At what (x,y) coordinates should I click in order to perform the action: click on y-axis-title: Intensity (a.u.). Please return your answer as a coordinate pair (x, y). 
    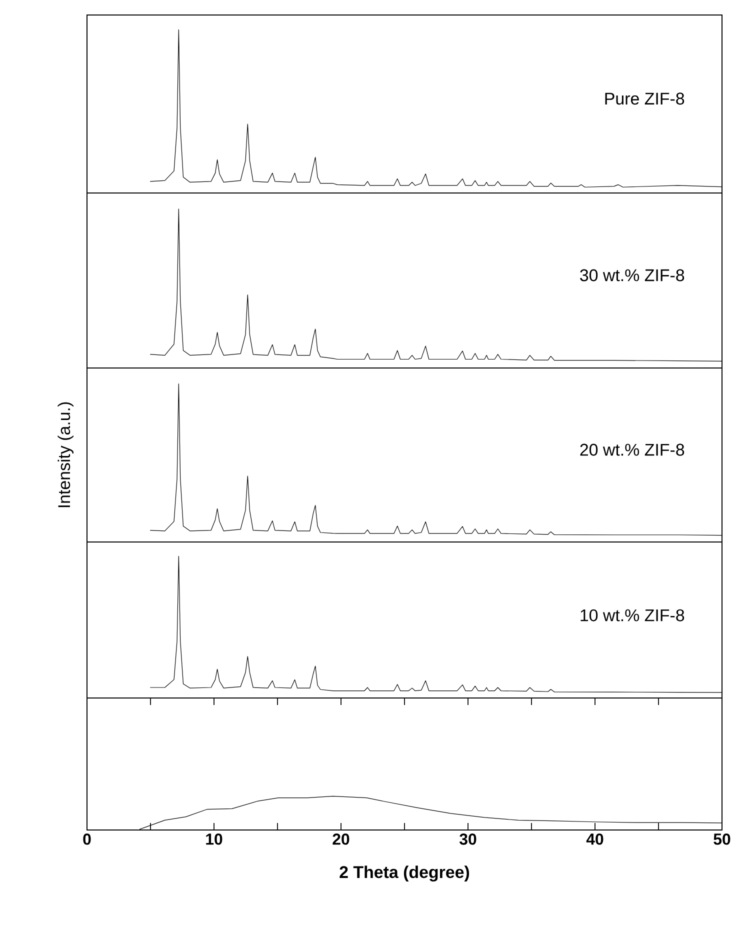
    Looking at the image, I should click on (66, 455).